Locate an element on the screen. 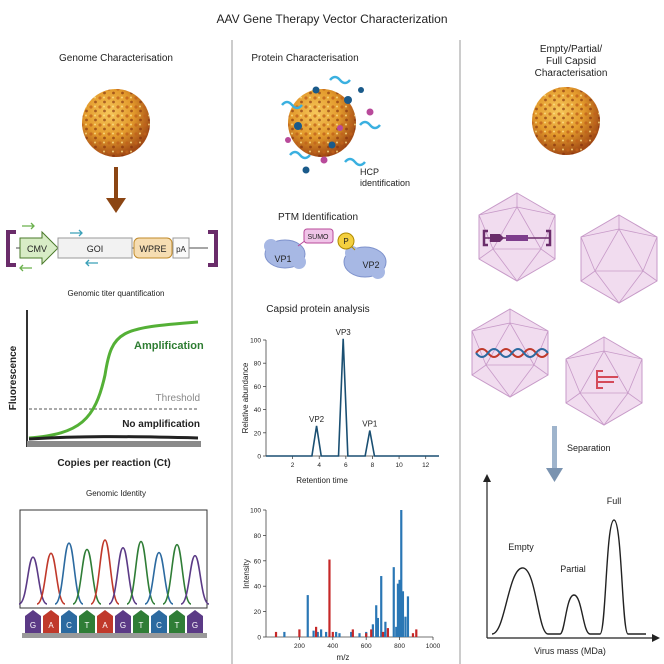 The image size is (664, 664). phospho-label: P is located at coordinates (345, 241).